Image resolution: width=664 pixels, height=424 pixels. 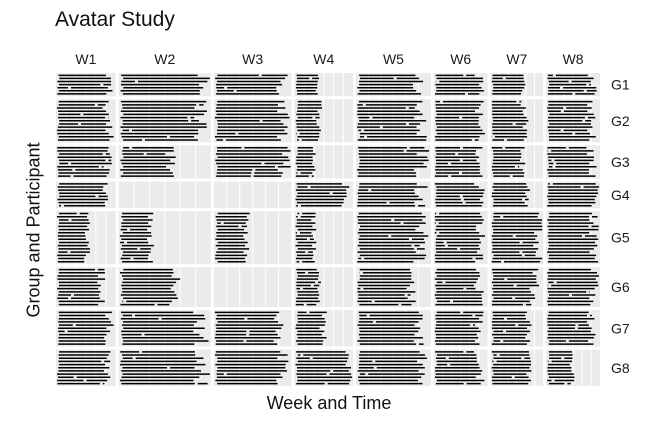 I want to click on chart-title: Avatar Study, so click(x=115, y=19).